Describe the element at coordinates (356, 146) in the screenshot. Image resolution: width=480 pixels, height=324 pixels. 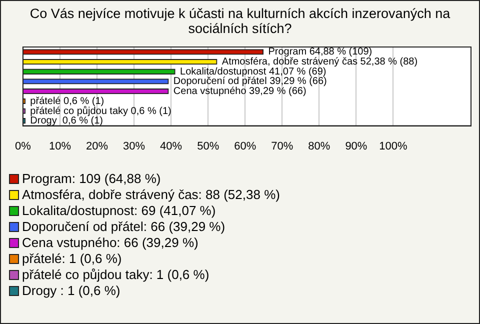
I see `x-tick-label: 90%` at that location.